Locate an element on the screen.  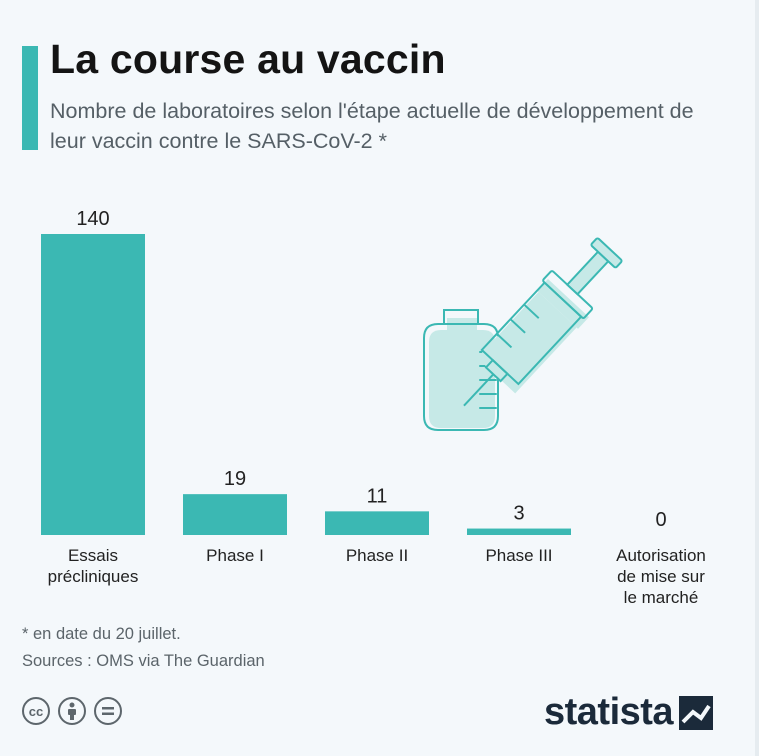
title-accent-bar is located at coordinates (30, 98).